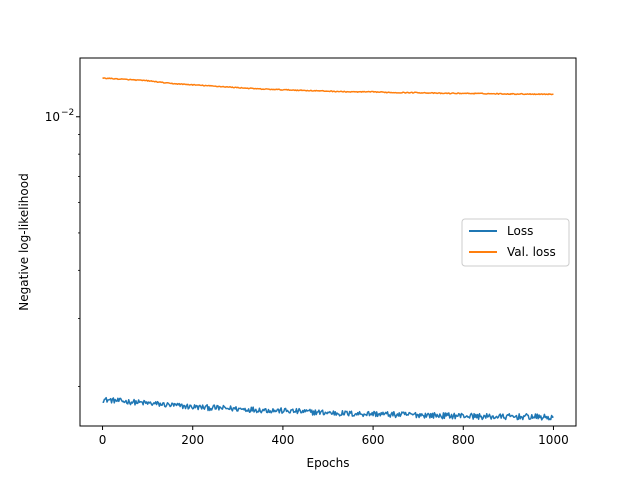 The height and width of the screenshot is (484, 640). I want to click on y-axis-label: Negative log-likelihood, so click(24, 241).